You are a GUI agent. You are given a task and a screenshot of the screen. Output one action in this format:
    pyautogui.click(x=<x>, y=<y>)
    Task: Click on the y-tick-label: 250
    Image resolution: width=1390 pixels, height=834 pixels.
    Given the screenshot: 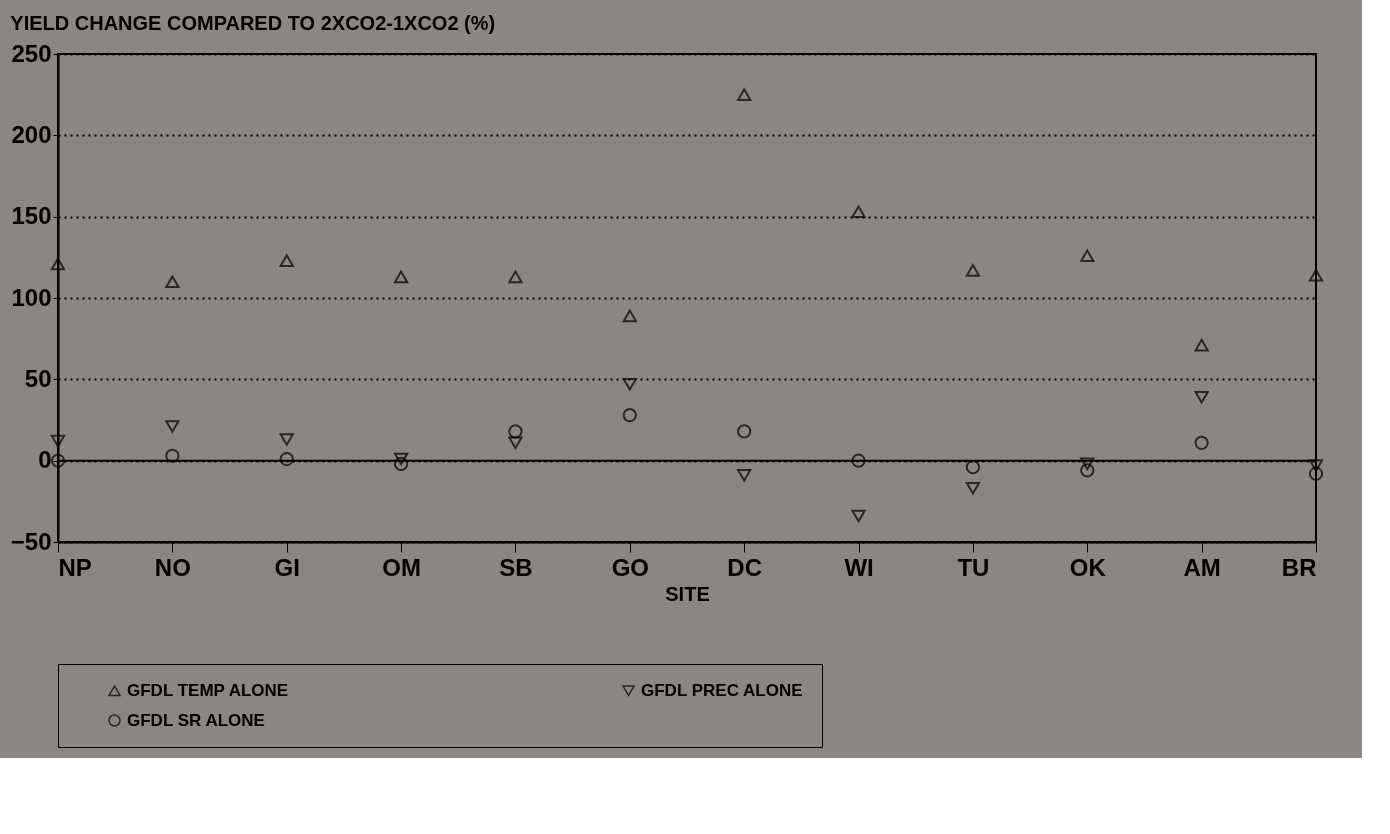 What is the action you would take?
    pyautogui.click(x=31, y=53)
    